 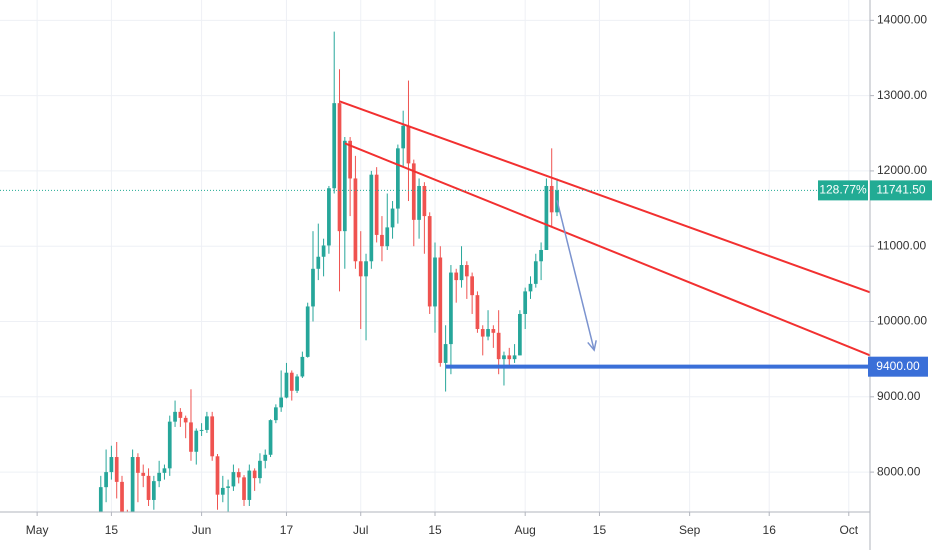 I want to click on change-label-box, so click(x=843, y=190).